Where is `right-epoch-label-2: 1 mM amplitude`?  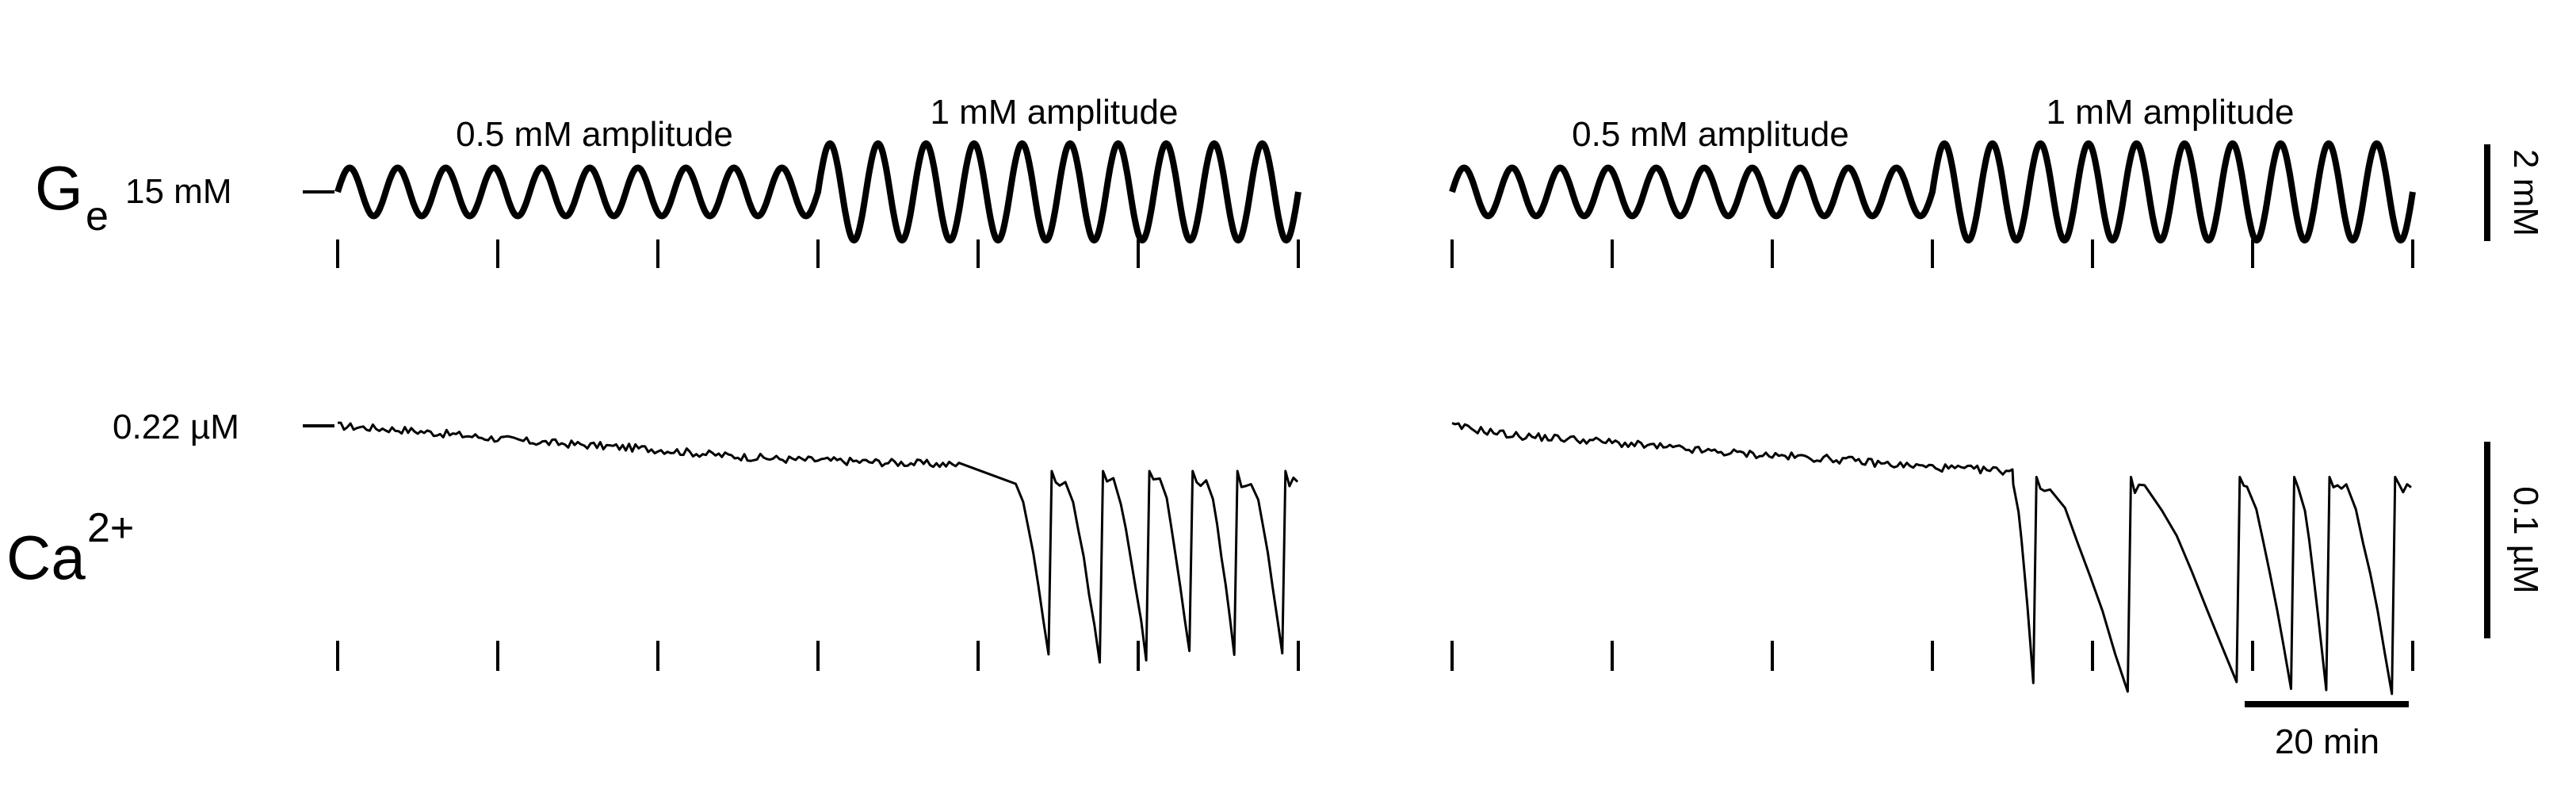 right-epoch-label-2: 1 mM amplitude is located at coordinates (2170, 112).